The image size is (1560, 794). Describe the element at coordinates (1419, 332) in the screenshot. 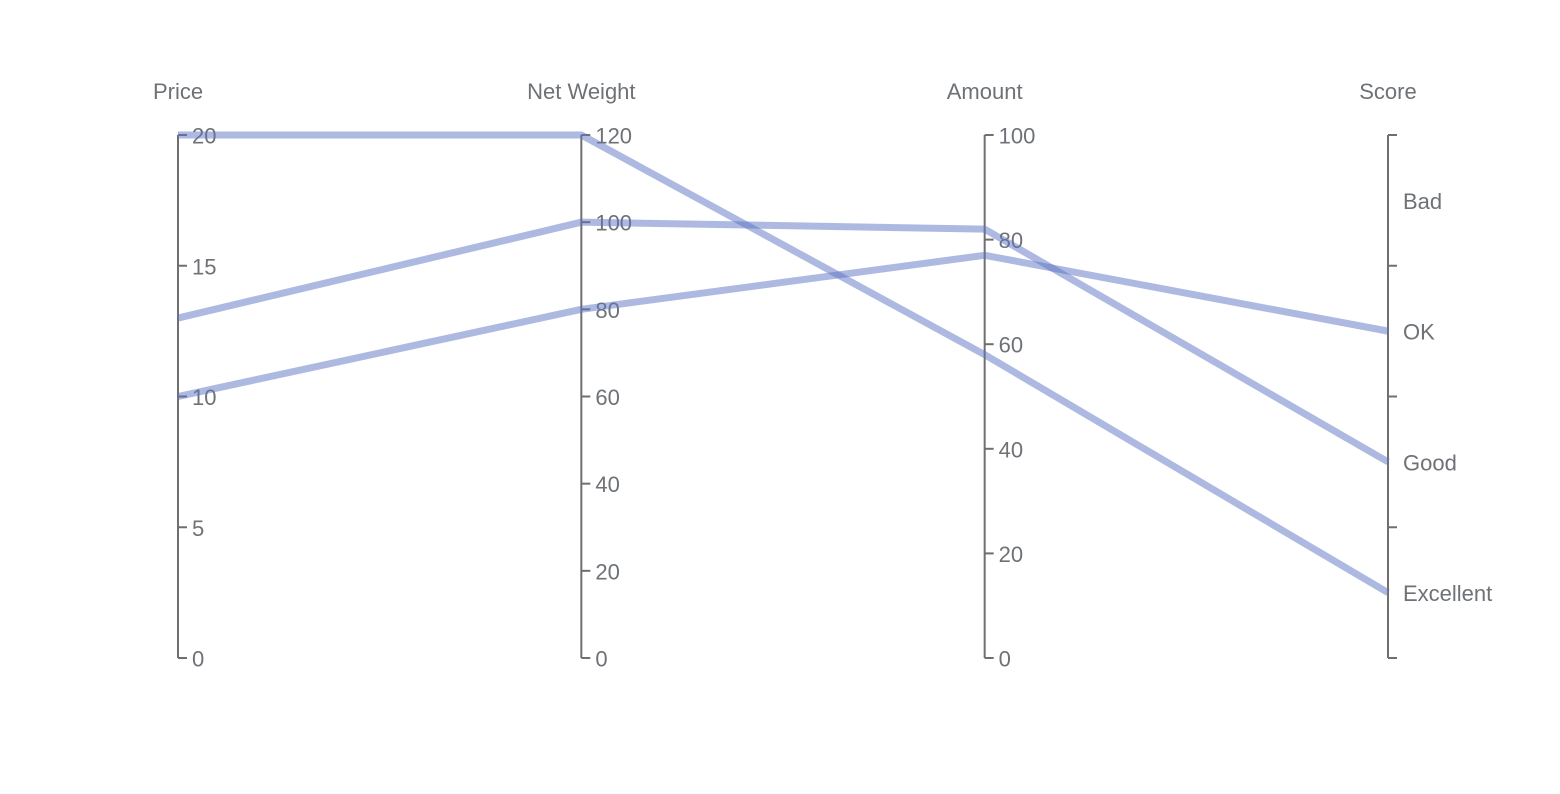

I see `category-label-ok: OK` at that location.